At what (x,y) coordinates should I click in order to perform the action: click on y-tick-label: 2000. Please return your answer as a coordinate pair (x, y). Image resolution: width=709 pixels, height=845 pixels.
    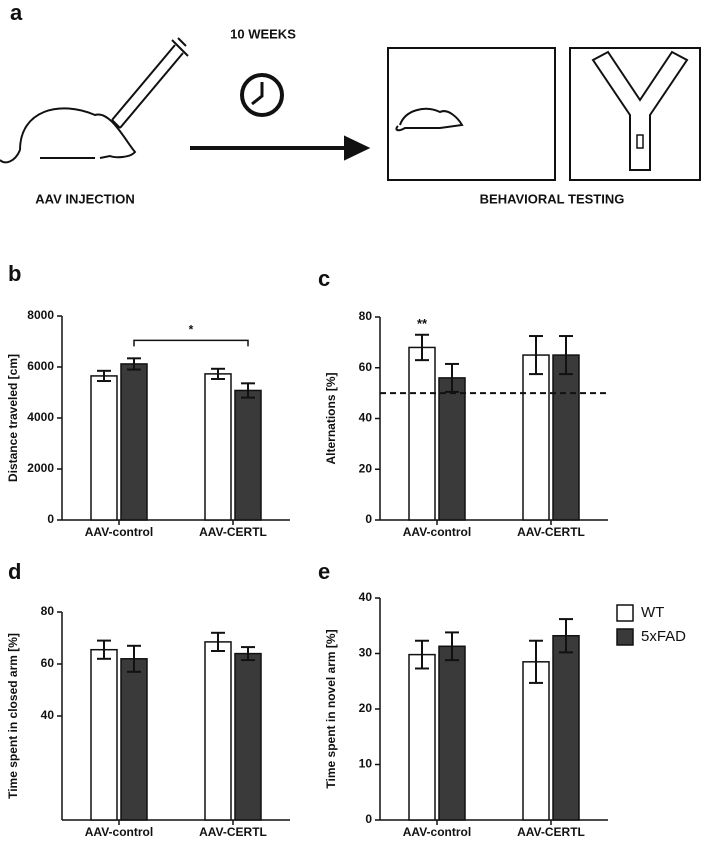
    Looking at the image, I should click on (40, 468).